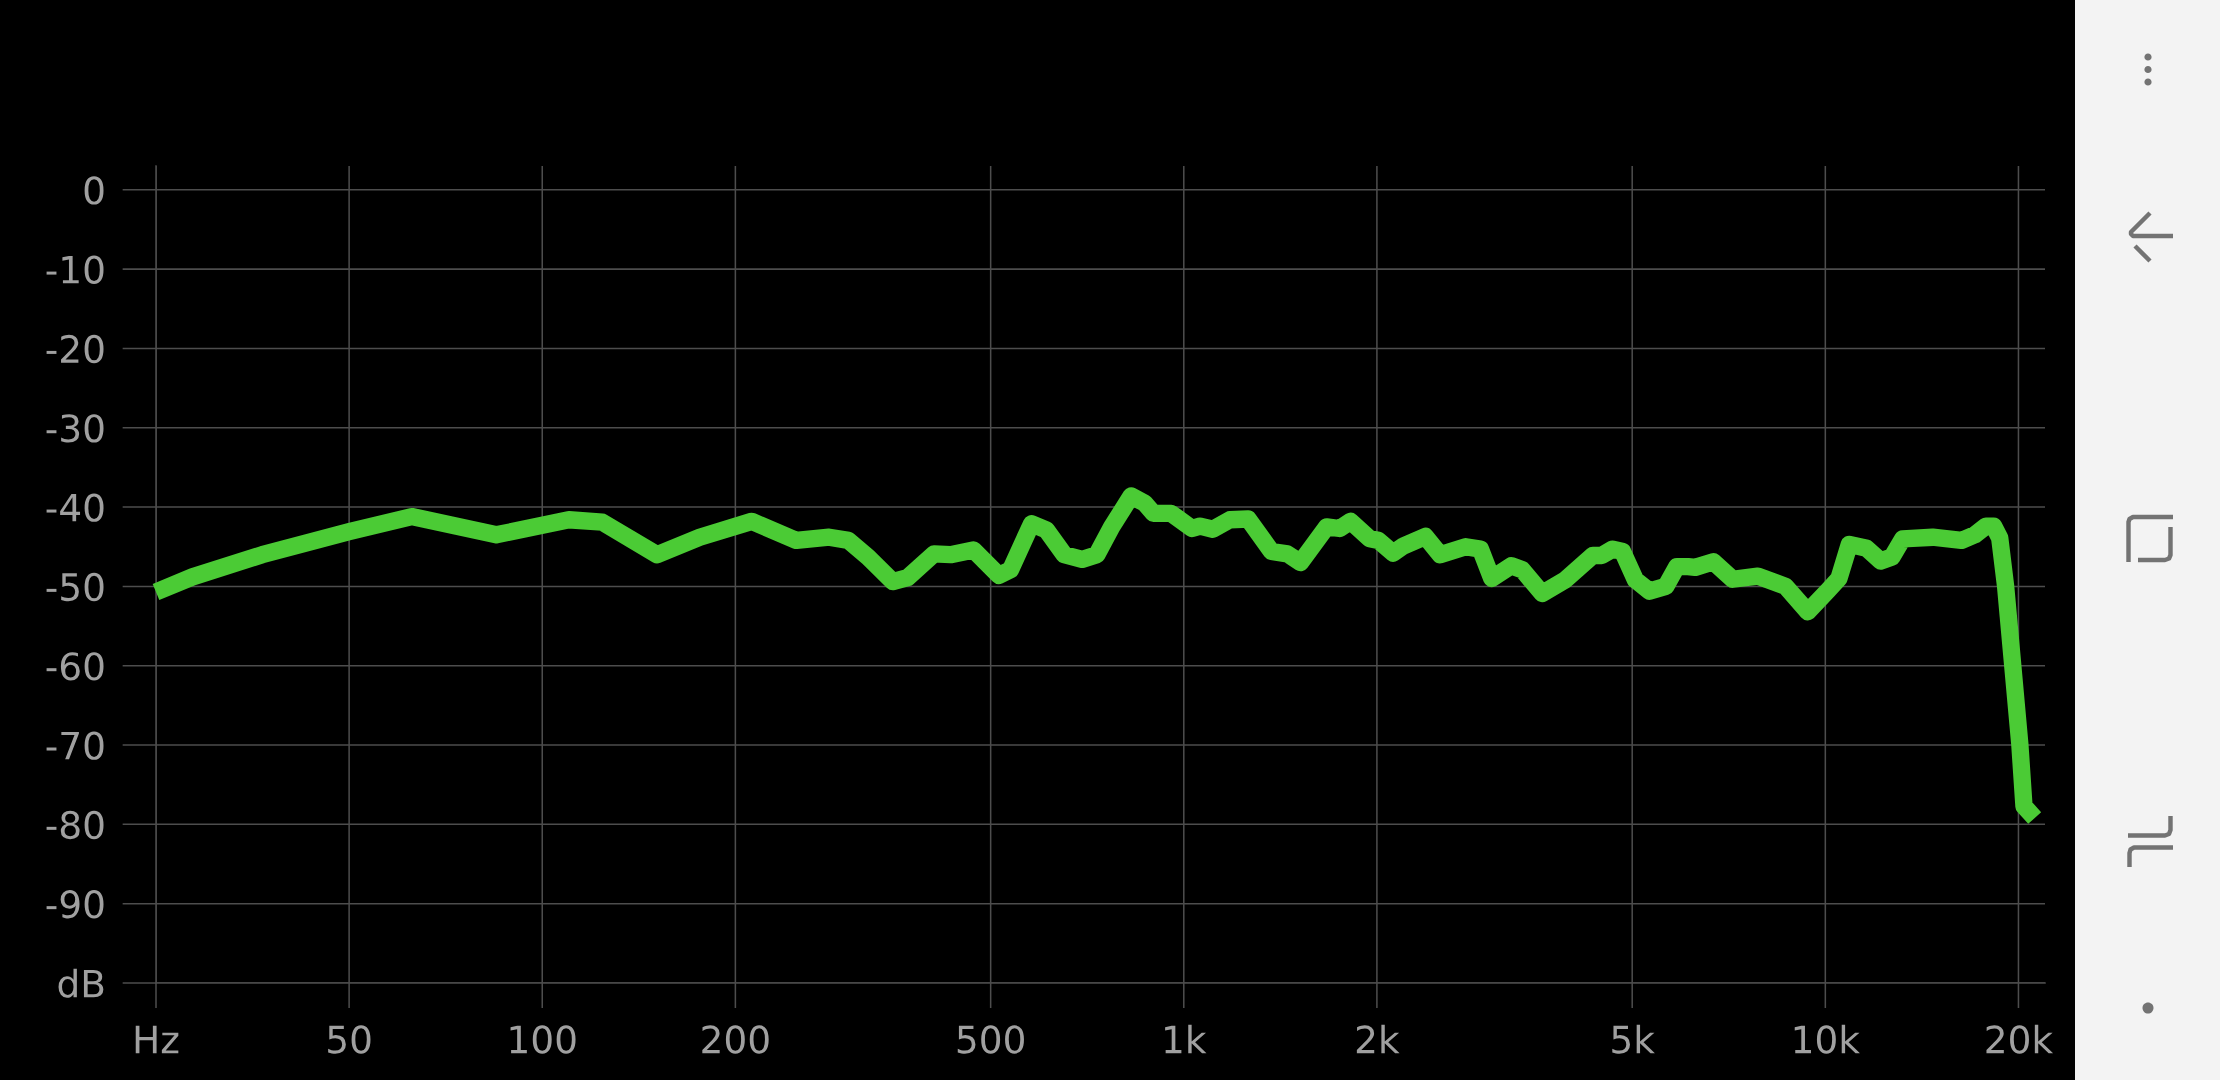 The image size is (2220, 1080). Describe the element at coordinates (75, 587) in the screenshot. I see `y-tick-label: -50` at that location.